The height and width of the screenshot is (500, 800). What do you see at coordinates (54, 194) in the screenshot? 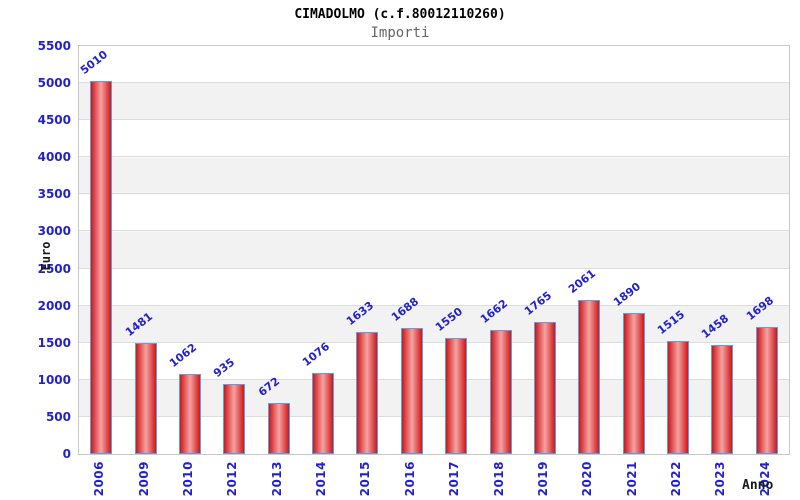
I see `y-tick-label: 3500` at bounding box center [54, 194].